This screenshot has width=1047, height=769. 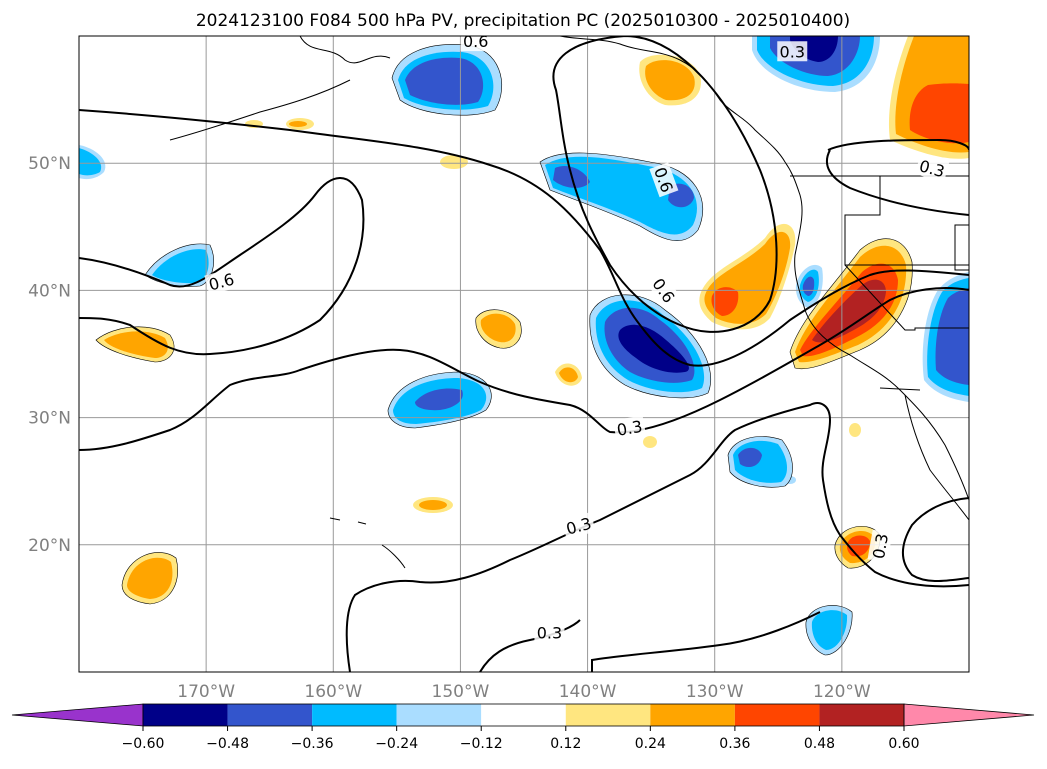 I want to click on pv-contour-c, so click(x=665, y=184).